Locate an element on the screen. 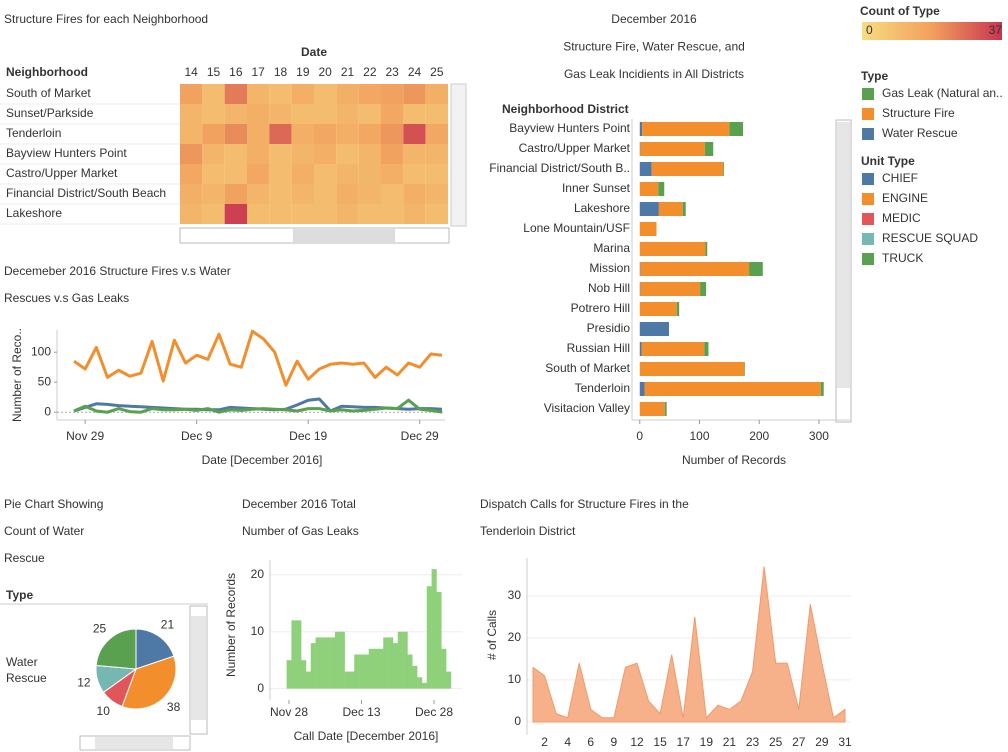 The width and height of the screenshot is (1008, 752). legend-title: Count of Type is located at coordinates (900, 11).